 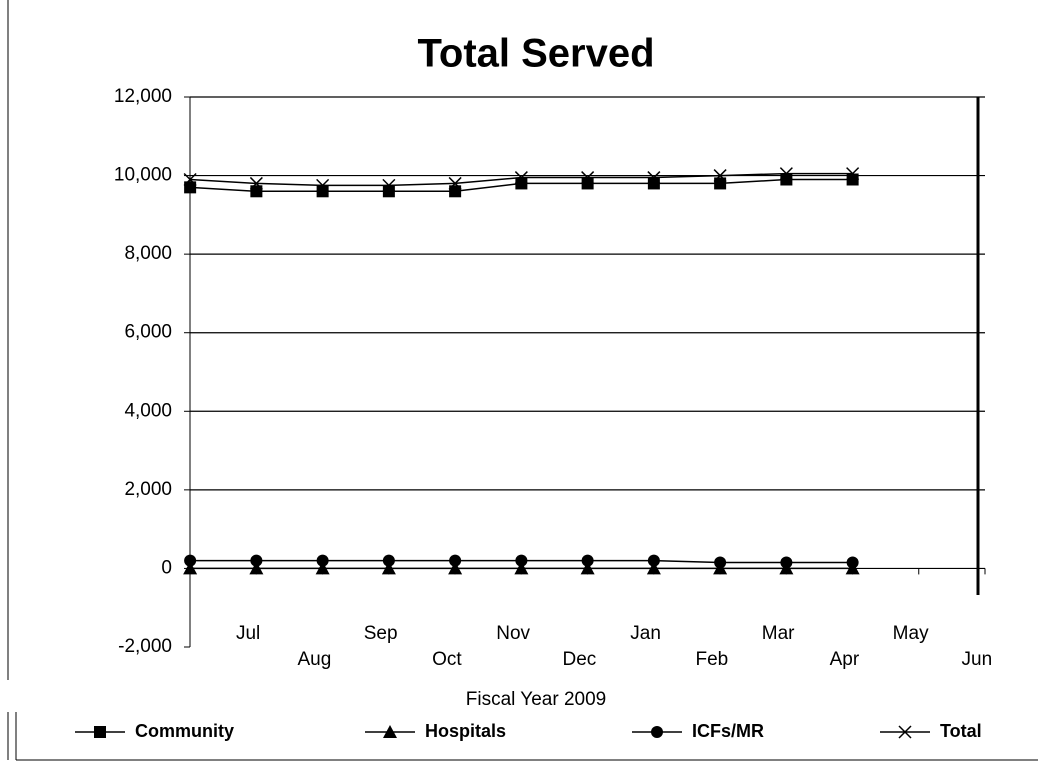 What do you see at coordinates (148, 332) in the screenshot?
I see `y-tick-label: 6,000` at bounding box center [148, 332].